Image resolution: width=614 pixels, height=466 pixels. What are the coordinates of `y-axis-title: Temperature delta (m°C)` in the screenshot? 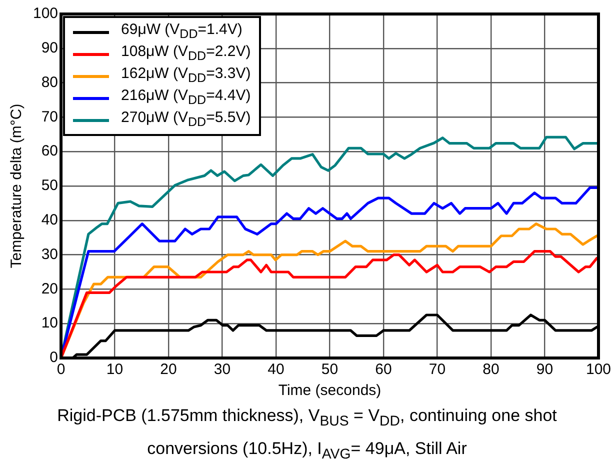 It's located at (17, 186).